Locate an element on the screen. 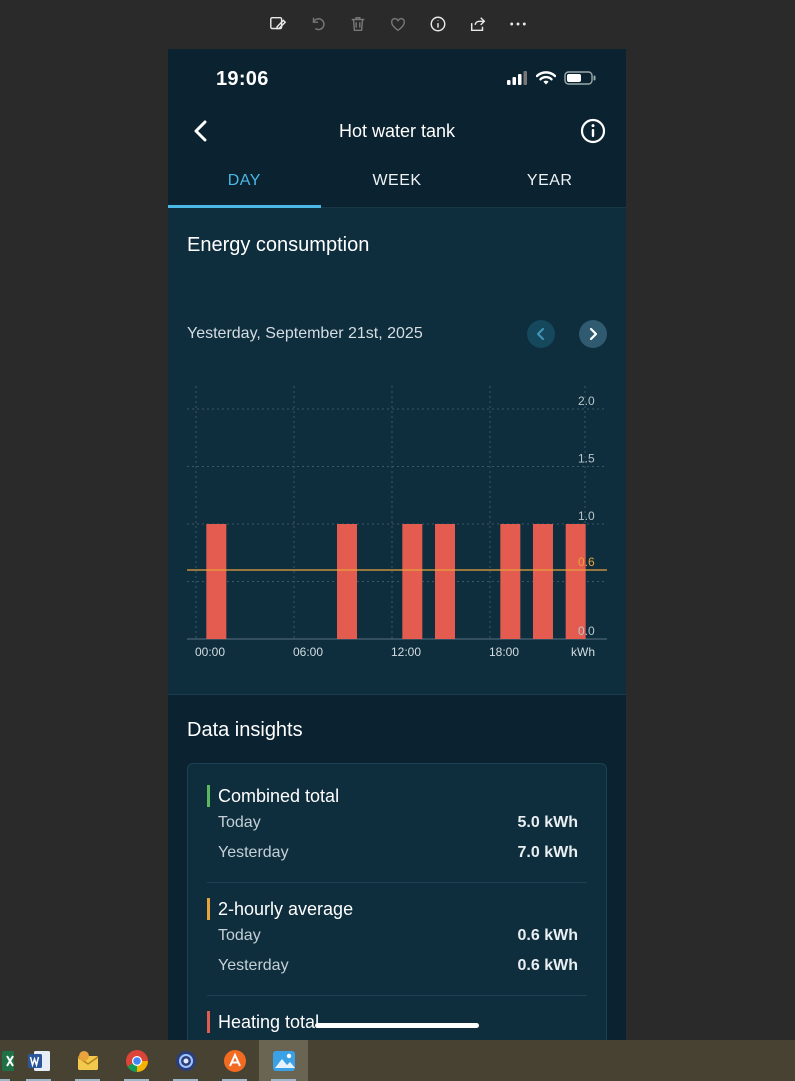  share-icon is located at coordinates (478, 24).